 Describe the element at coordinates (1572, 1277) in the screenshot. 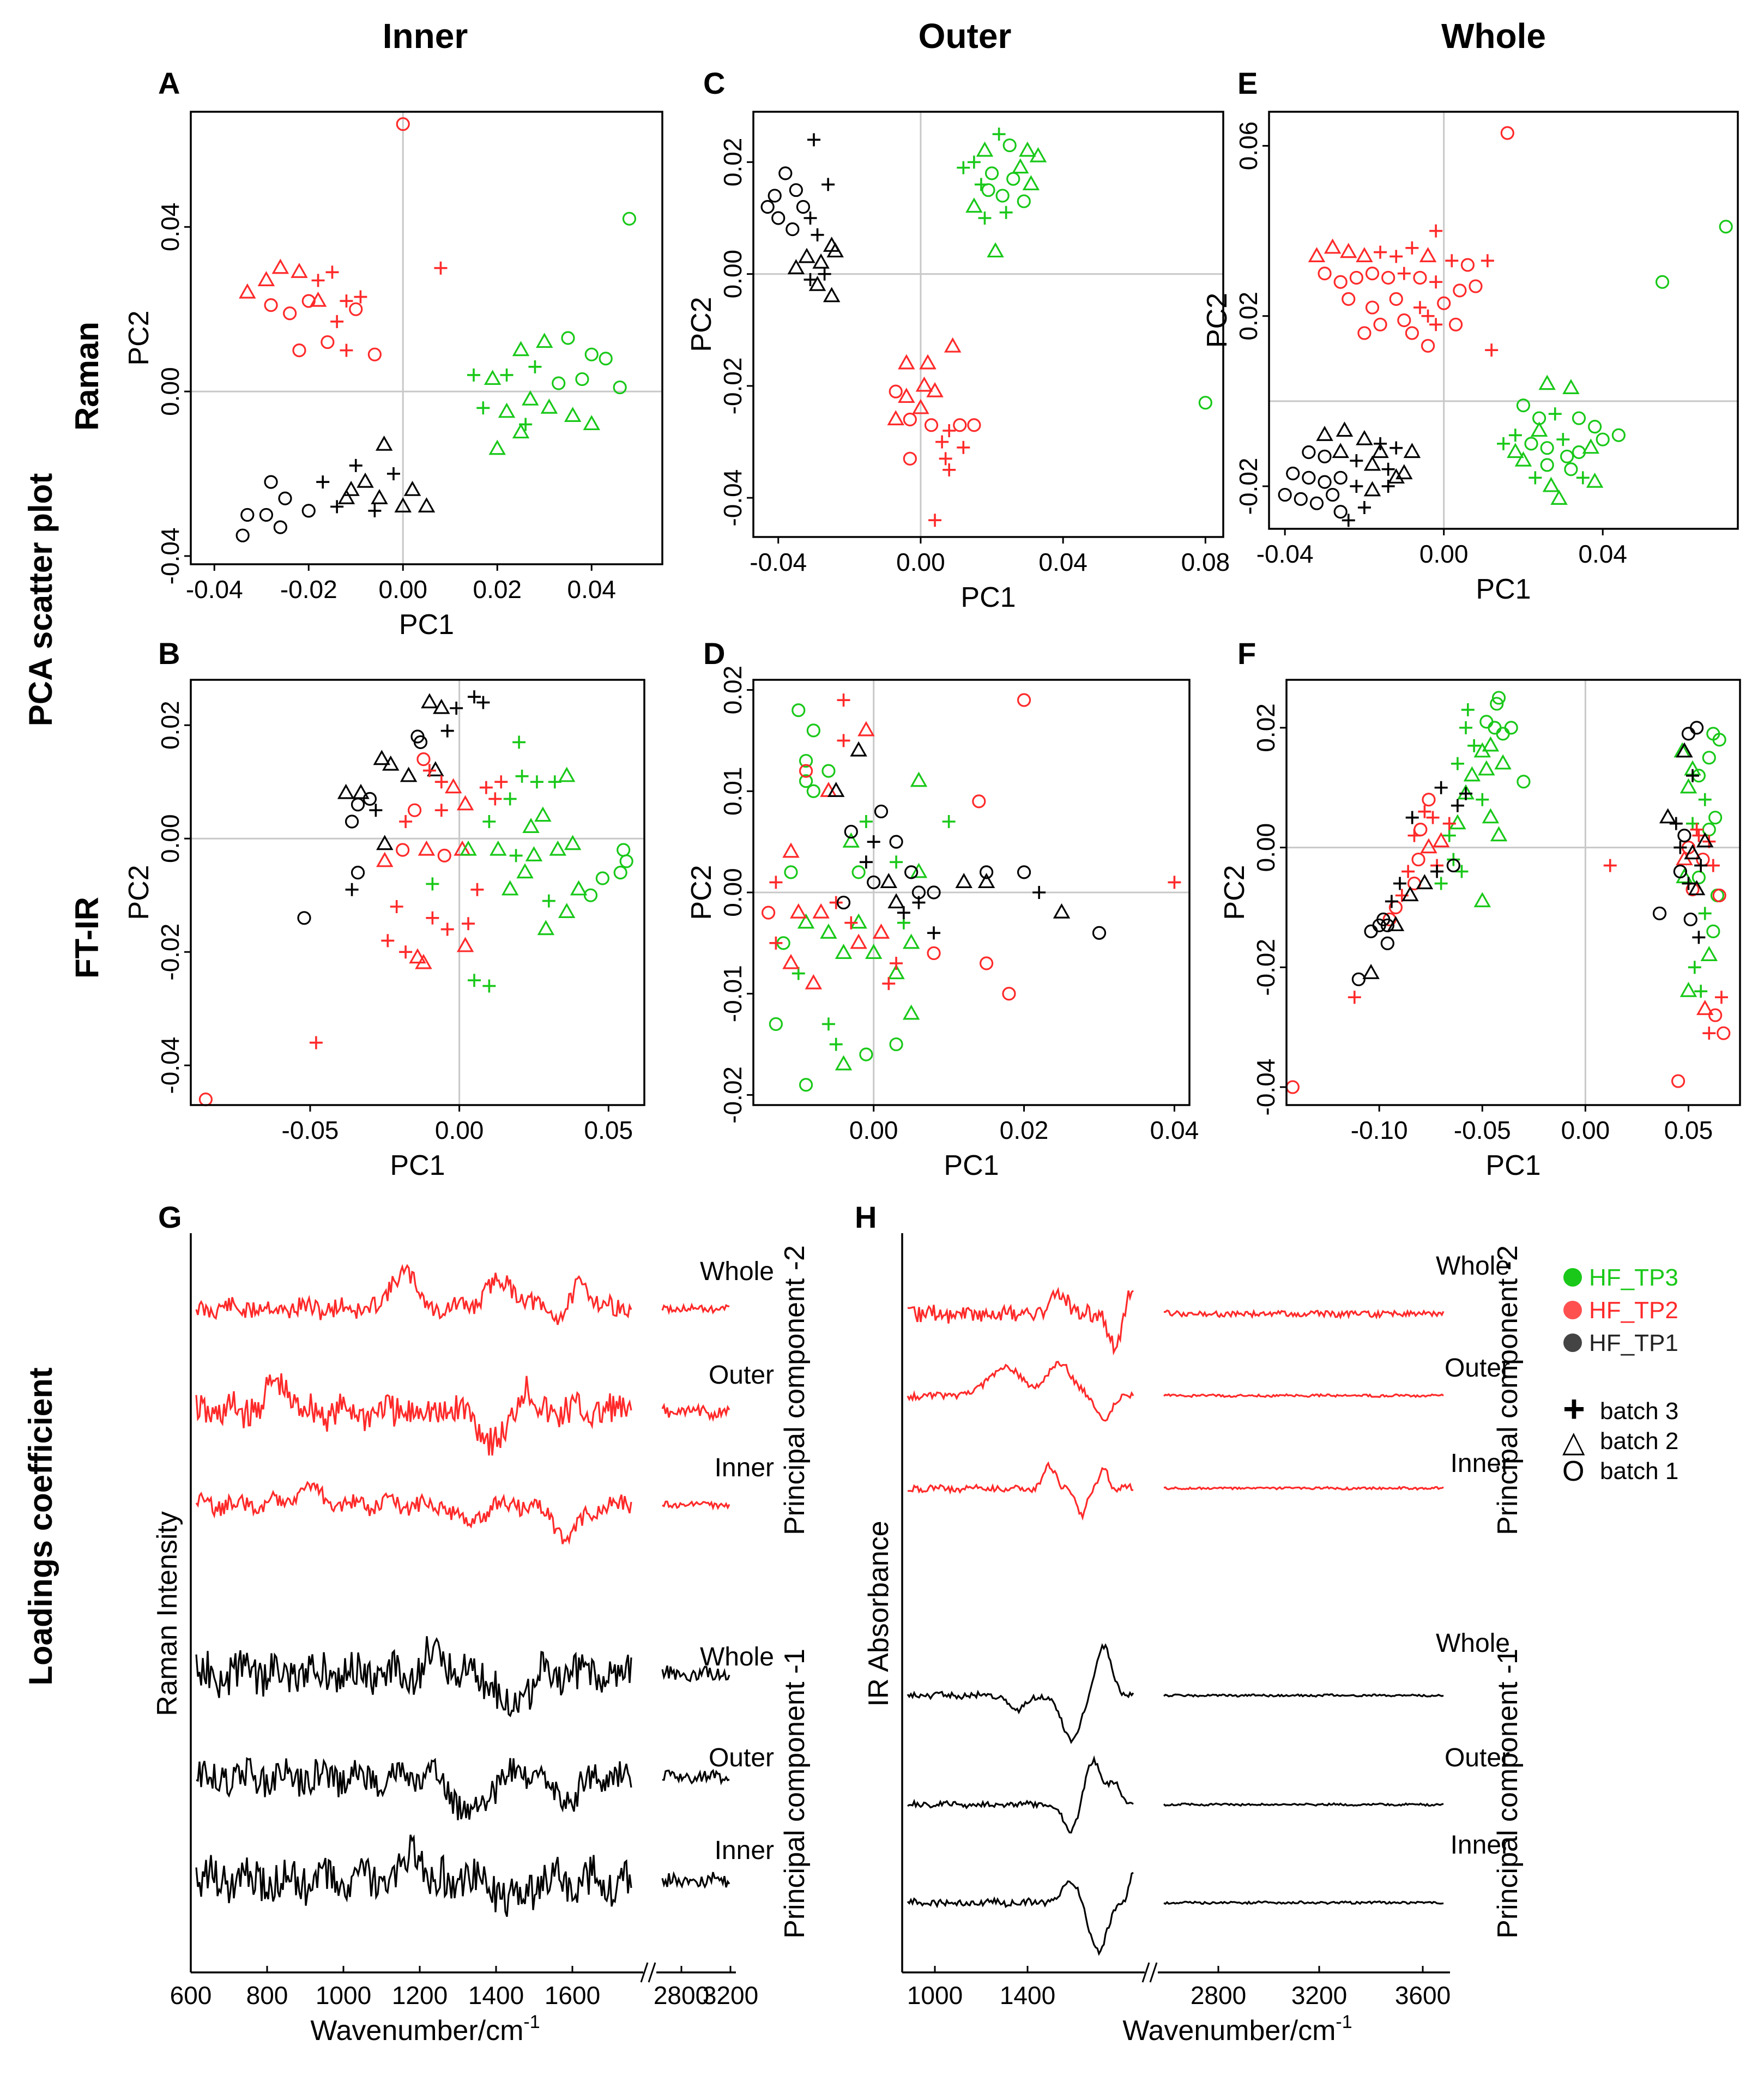

I see `legend-marker-hf-tp3` at that location.